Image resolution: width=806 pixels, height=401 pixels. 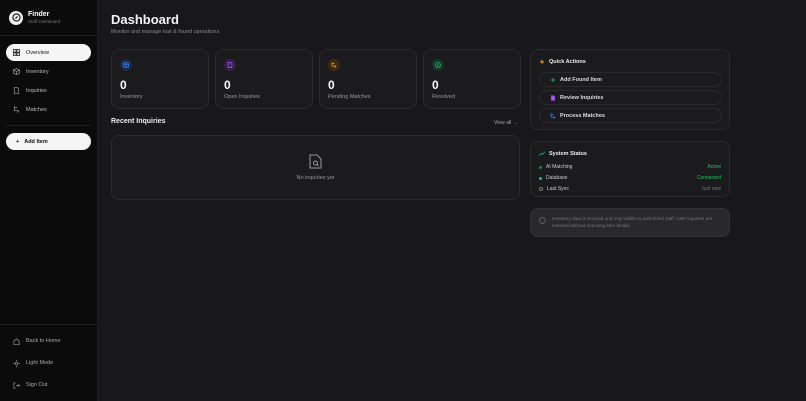 What do you see at coordinates (630, 178) in the screenshot?
I see `status-row-database: Database Connected` at bounding box center [630, 178].